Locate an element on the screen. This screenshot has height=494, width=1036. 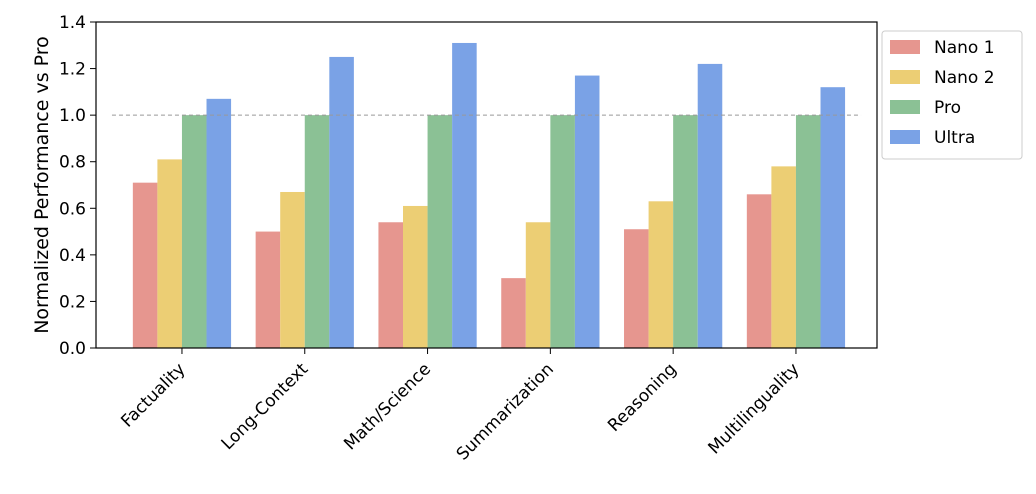
x-tick-label: Long-Context is located at coordinates (265, 406).